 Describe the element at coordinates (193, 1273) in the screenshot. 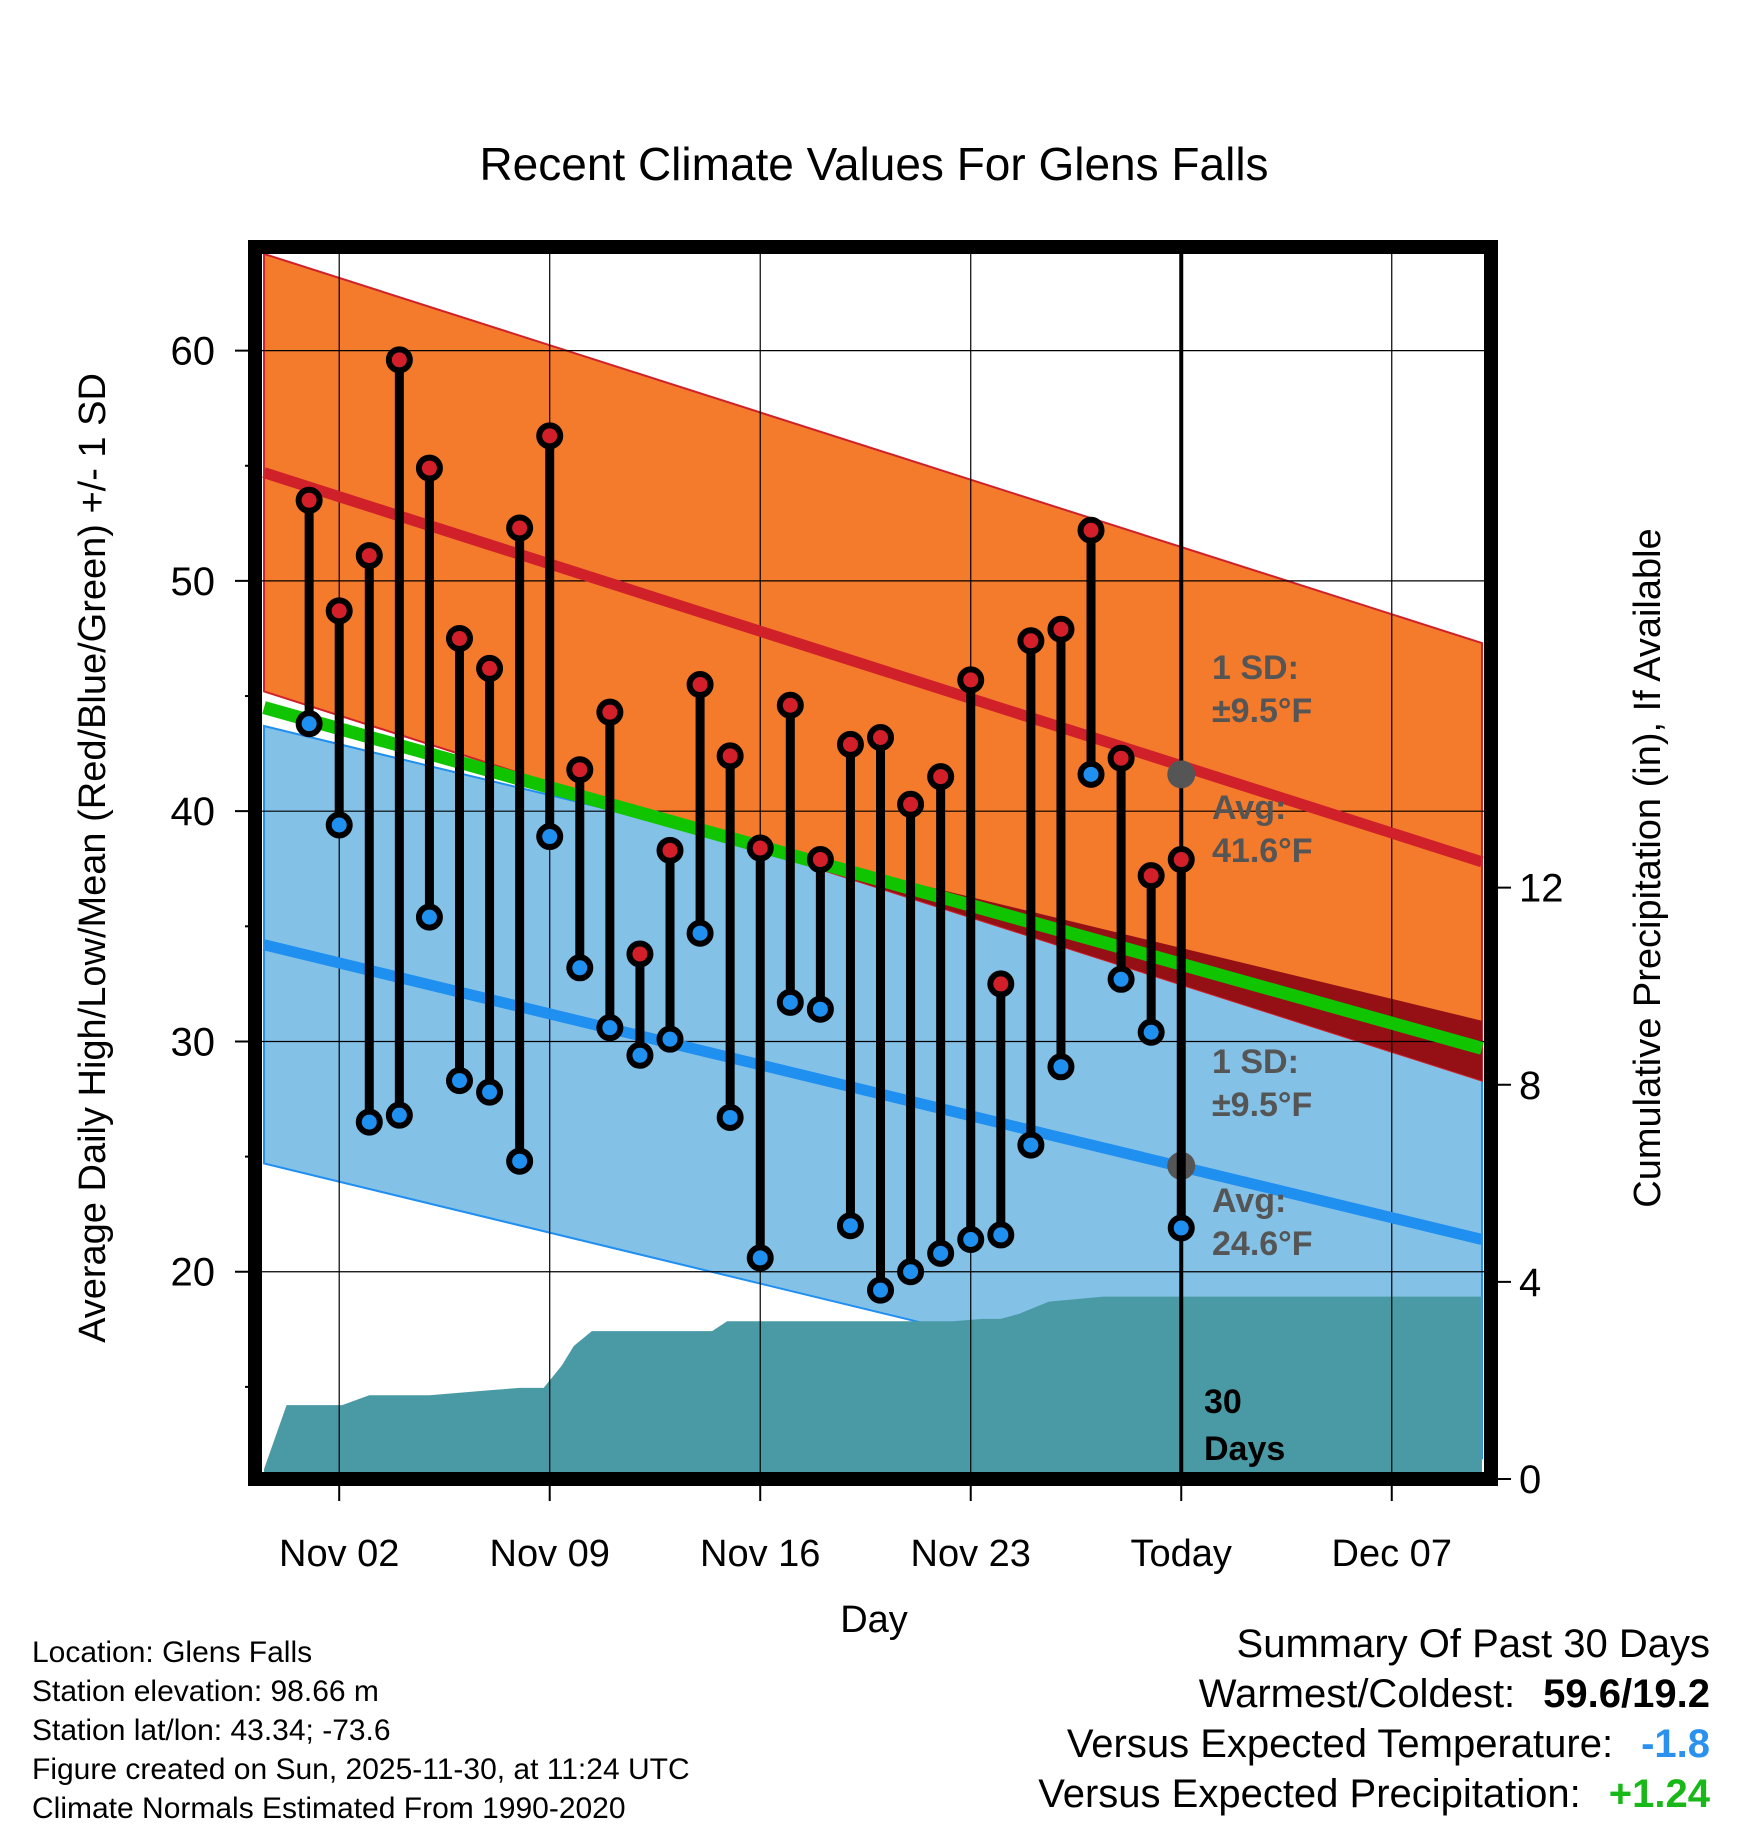

I see `y-tick-label: 20` at that location.